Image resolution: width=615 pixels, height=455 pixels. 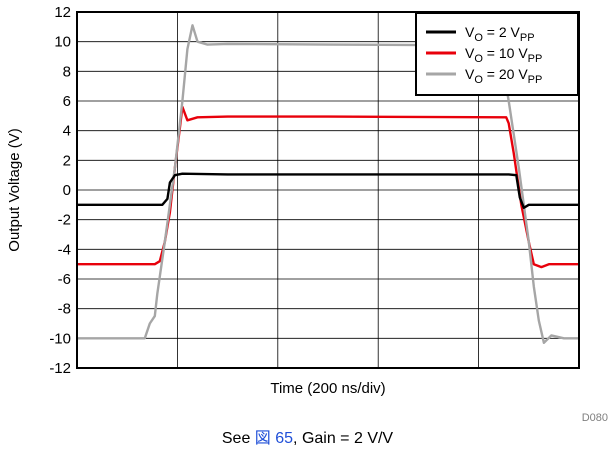 I want to click on legend-entry-3: VO = 20 VPP, so click(x=503, y=76).